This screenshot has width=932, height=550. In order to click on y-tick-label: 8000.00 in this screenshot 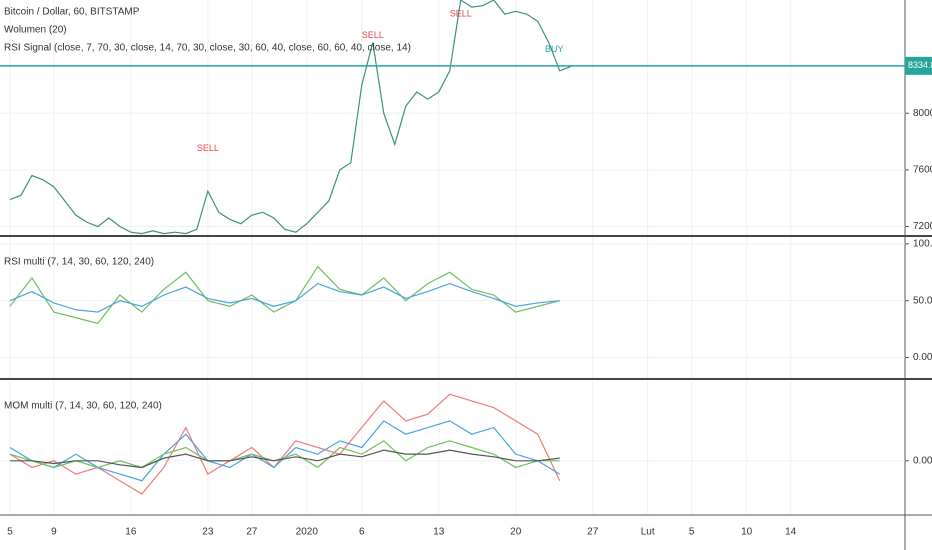, I will do `click(922, 113)`.